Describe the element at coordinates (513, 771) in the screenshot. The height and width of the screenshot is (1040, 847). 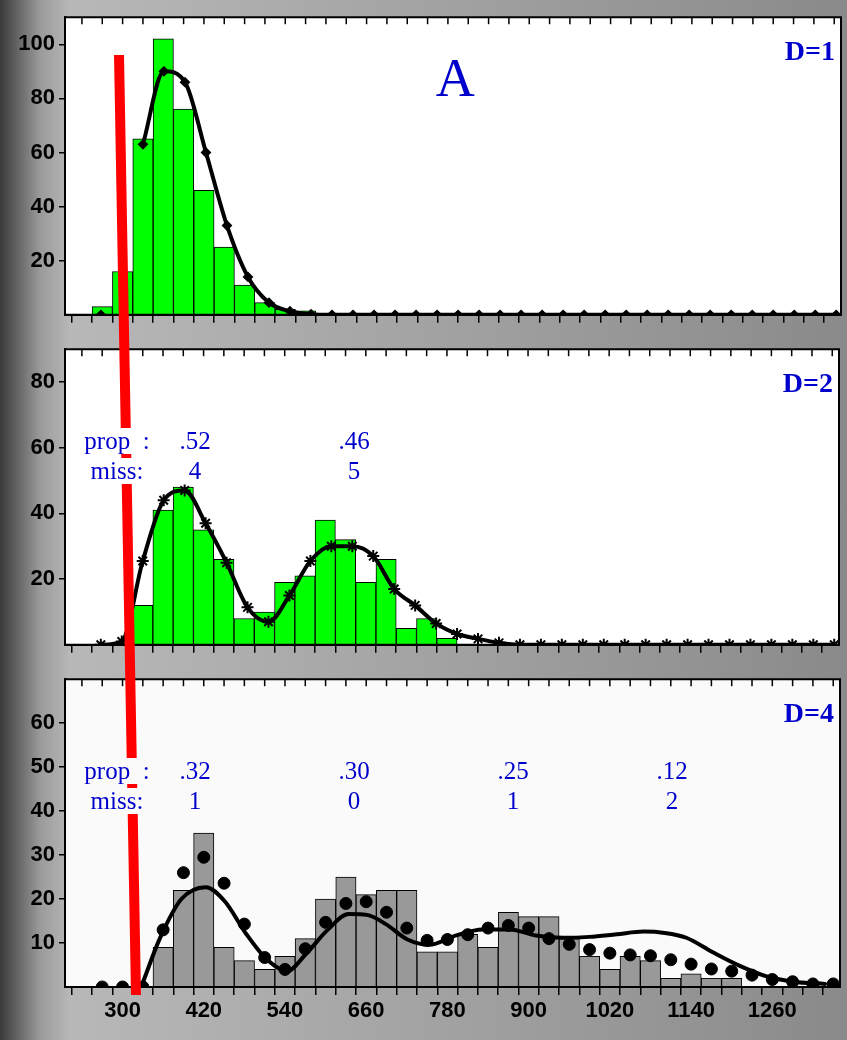
I see `annotation: .25` at that location.